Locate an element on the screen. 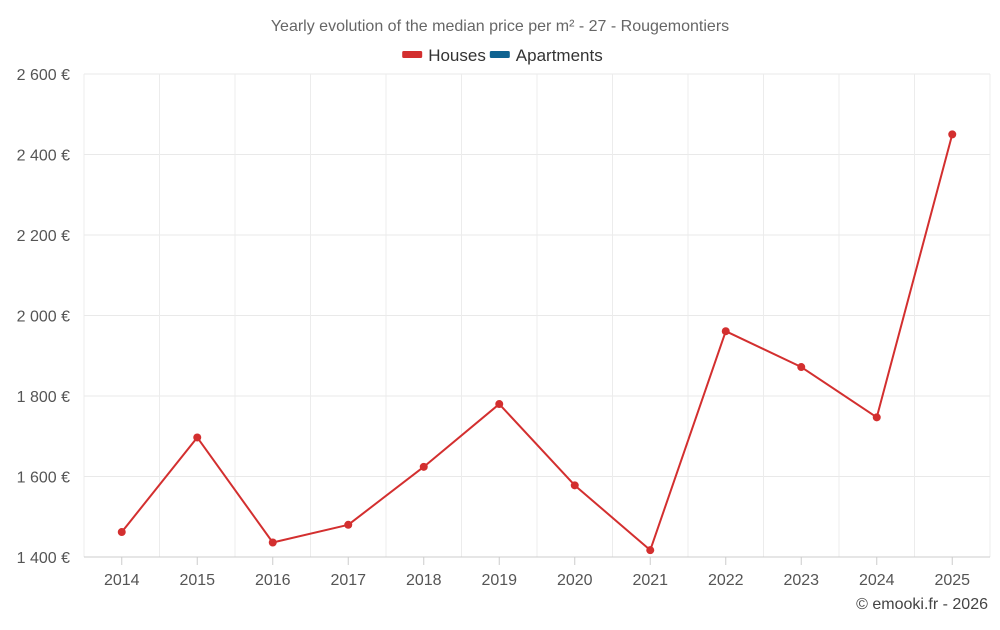 The width and height of the screenshot is (1000, 630). x-tick-label: 2025 is located at coordinates (952, 580).